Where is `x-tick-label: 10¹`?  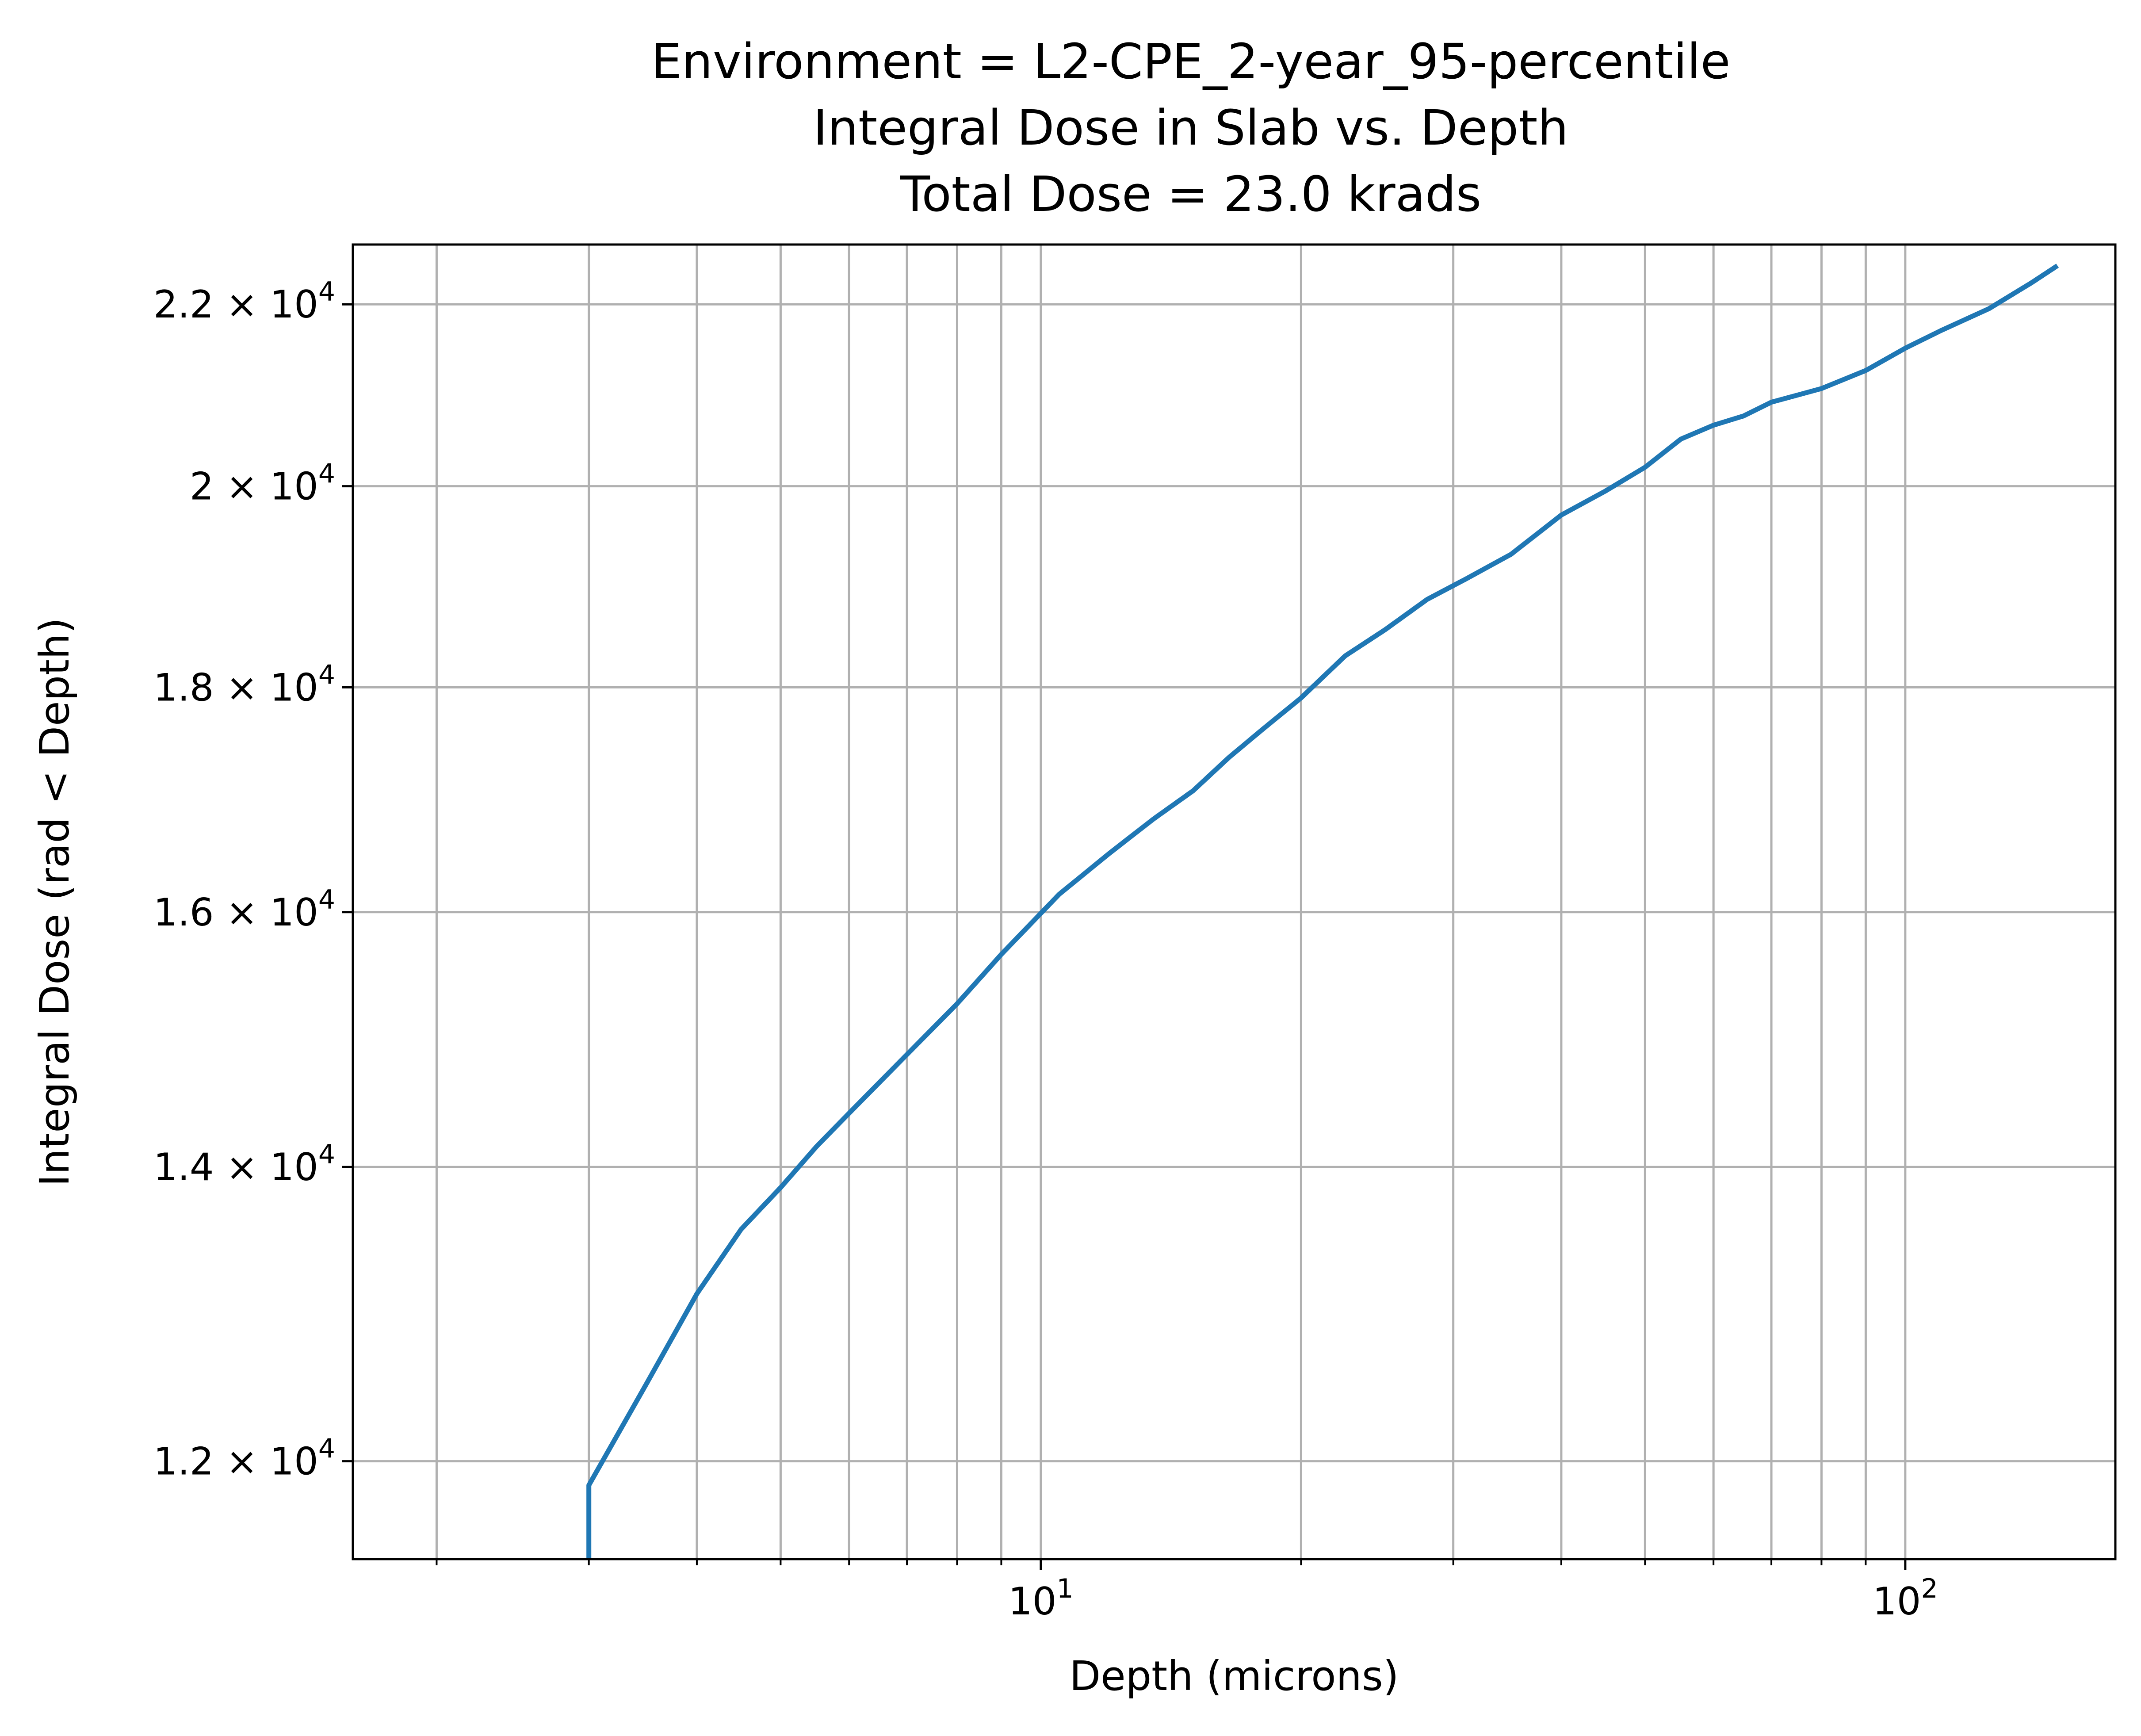
x-tick-label: 10¹ is located at coordinates (1041, 1598).